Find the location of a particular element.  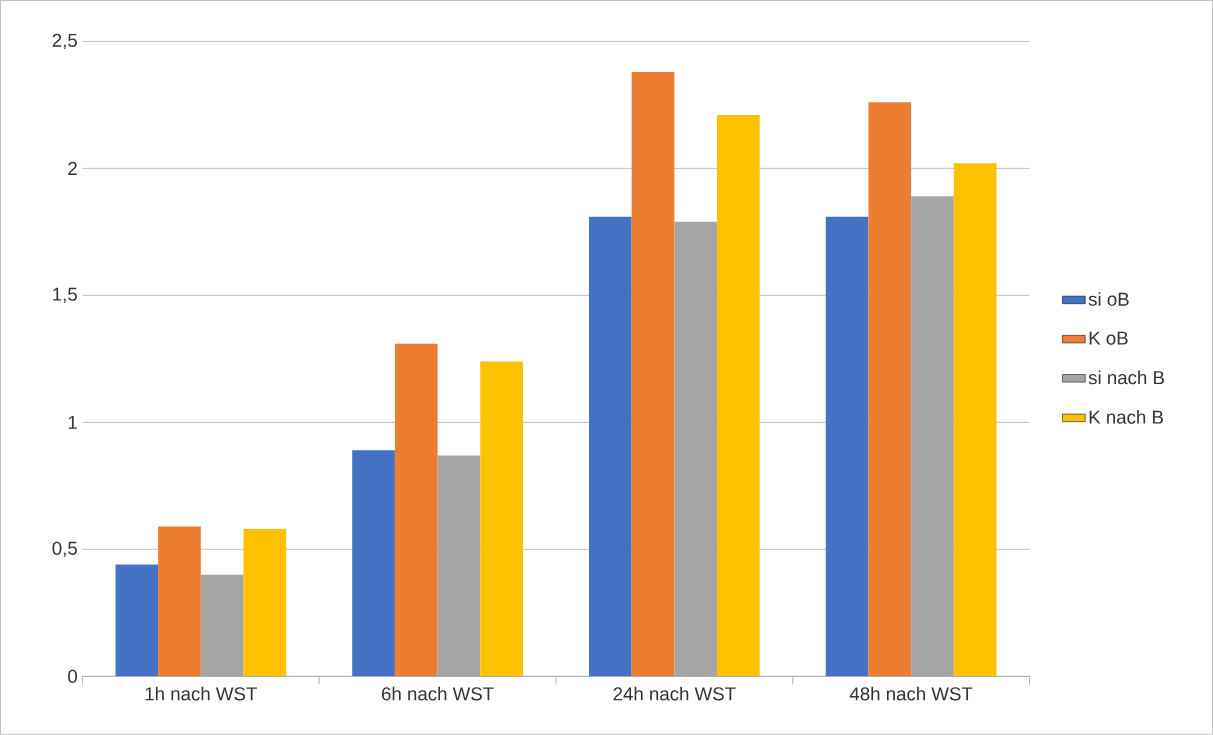

y-tick-label: 1,5 is located at coordinates (65, 295).